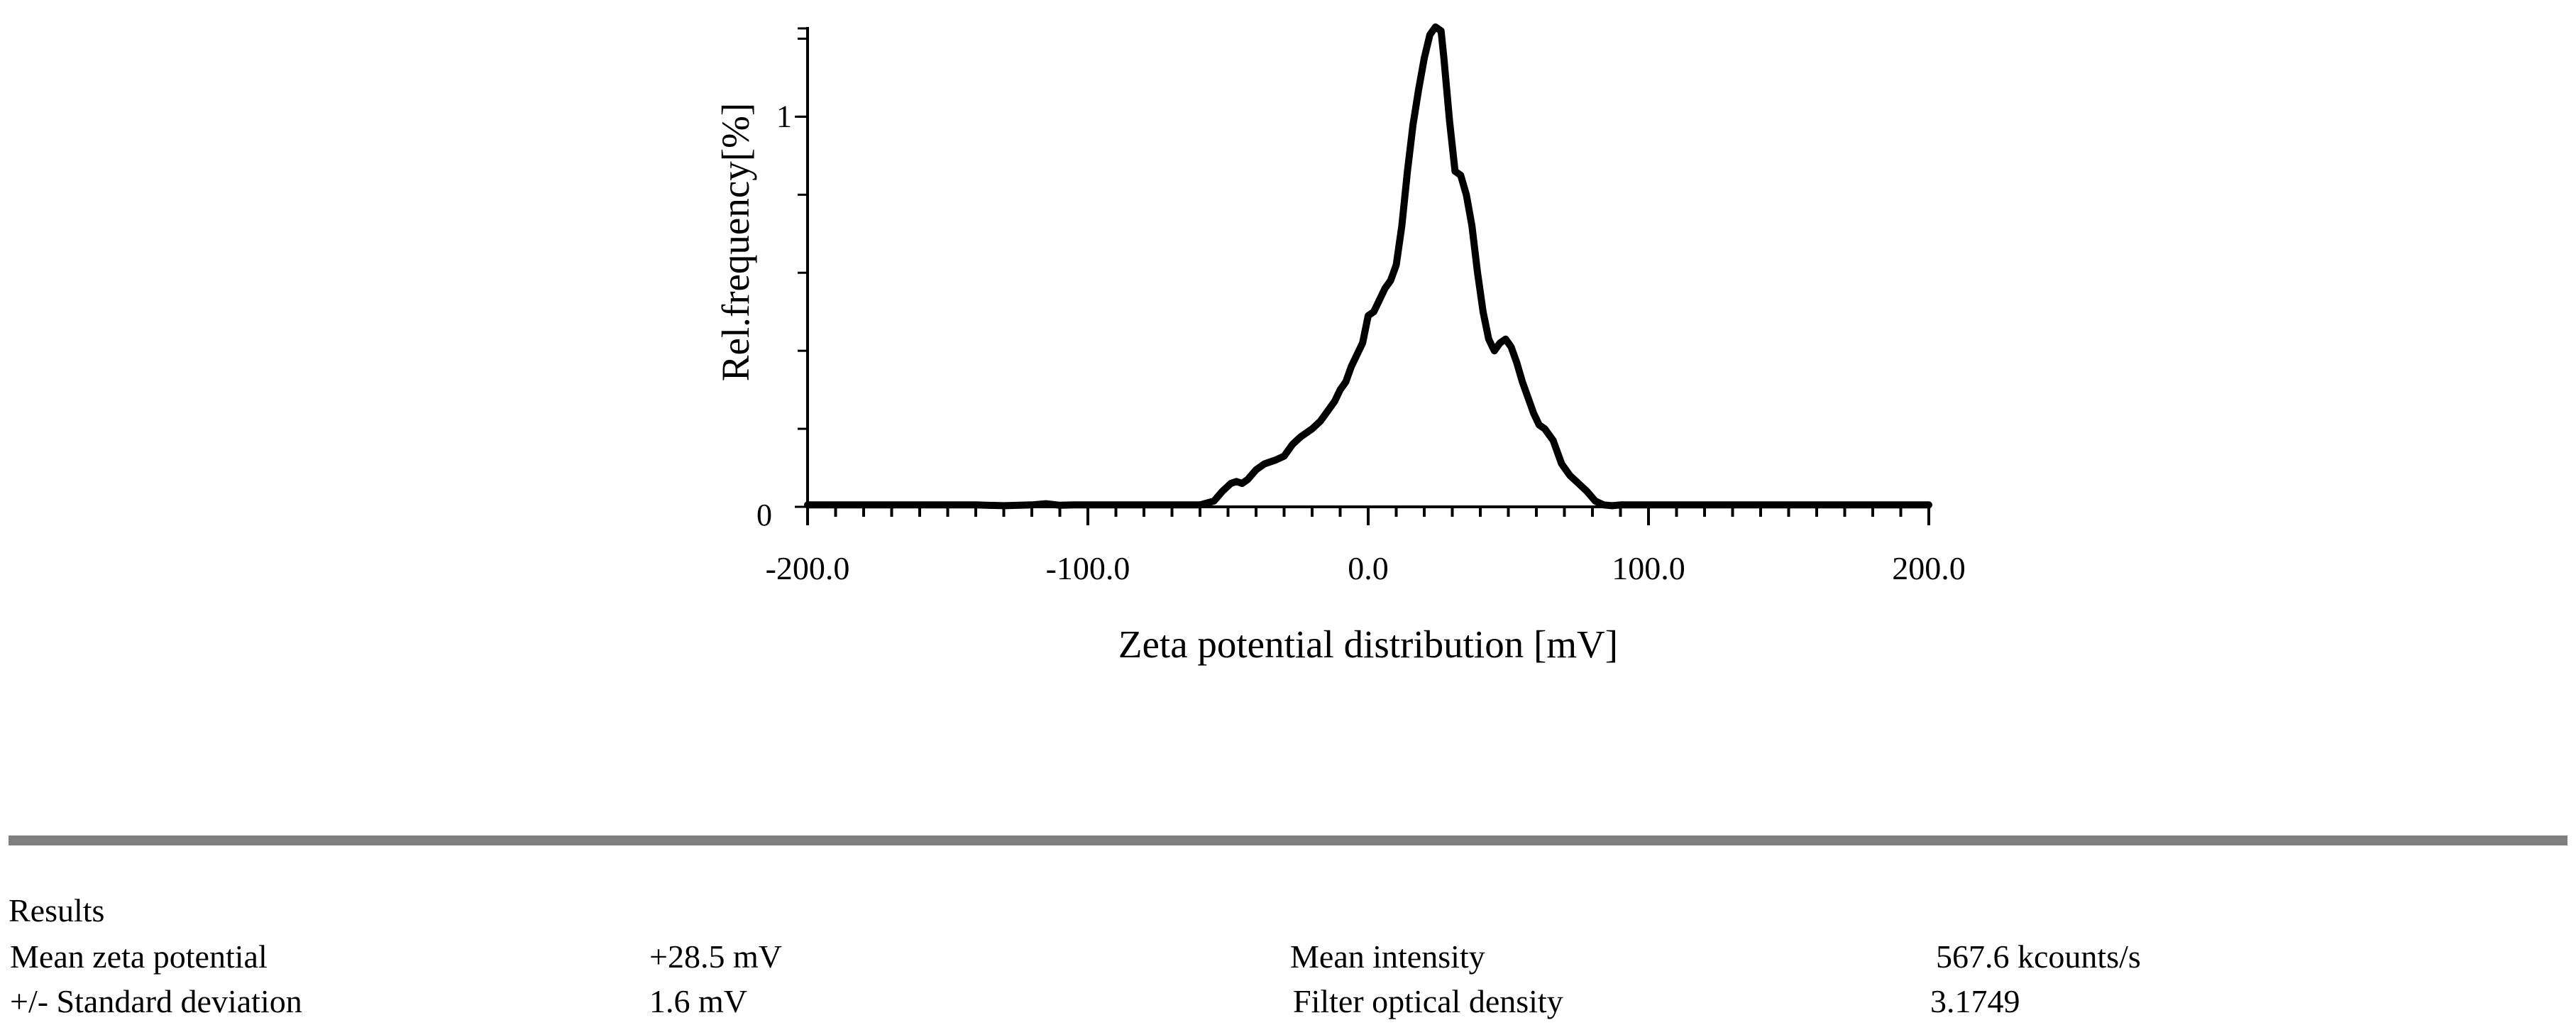 This screenshot has height=1030, width=2576. Describe the element at coordinates (715, 956) in the screenshot. I see `mean-zeta-potential-value: +28.5 mV` at that location.